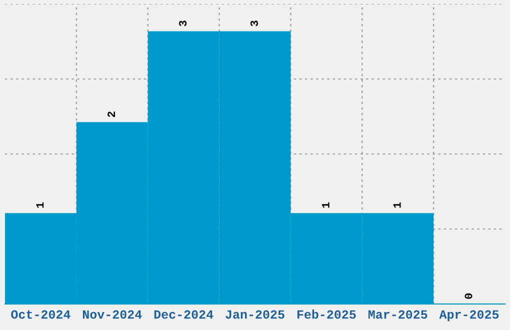  Describe the element at coordinates (326, 314) in the screenshot. I see `x-tick-label: Feb-2025` at that location.